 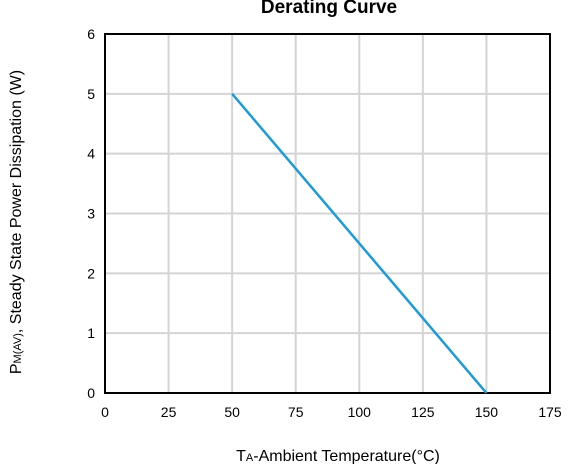 I want to click on y-tick-label: 4, so click(x=91, y=154).